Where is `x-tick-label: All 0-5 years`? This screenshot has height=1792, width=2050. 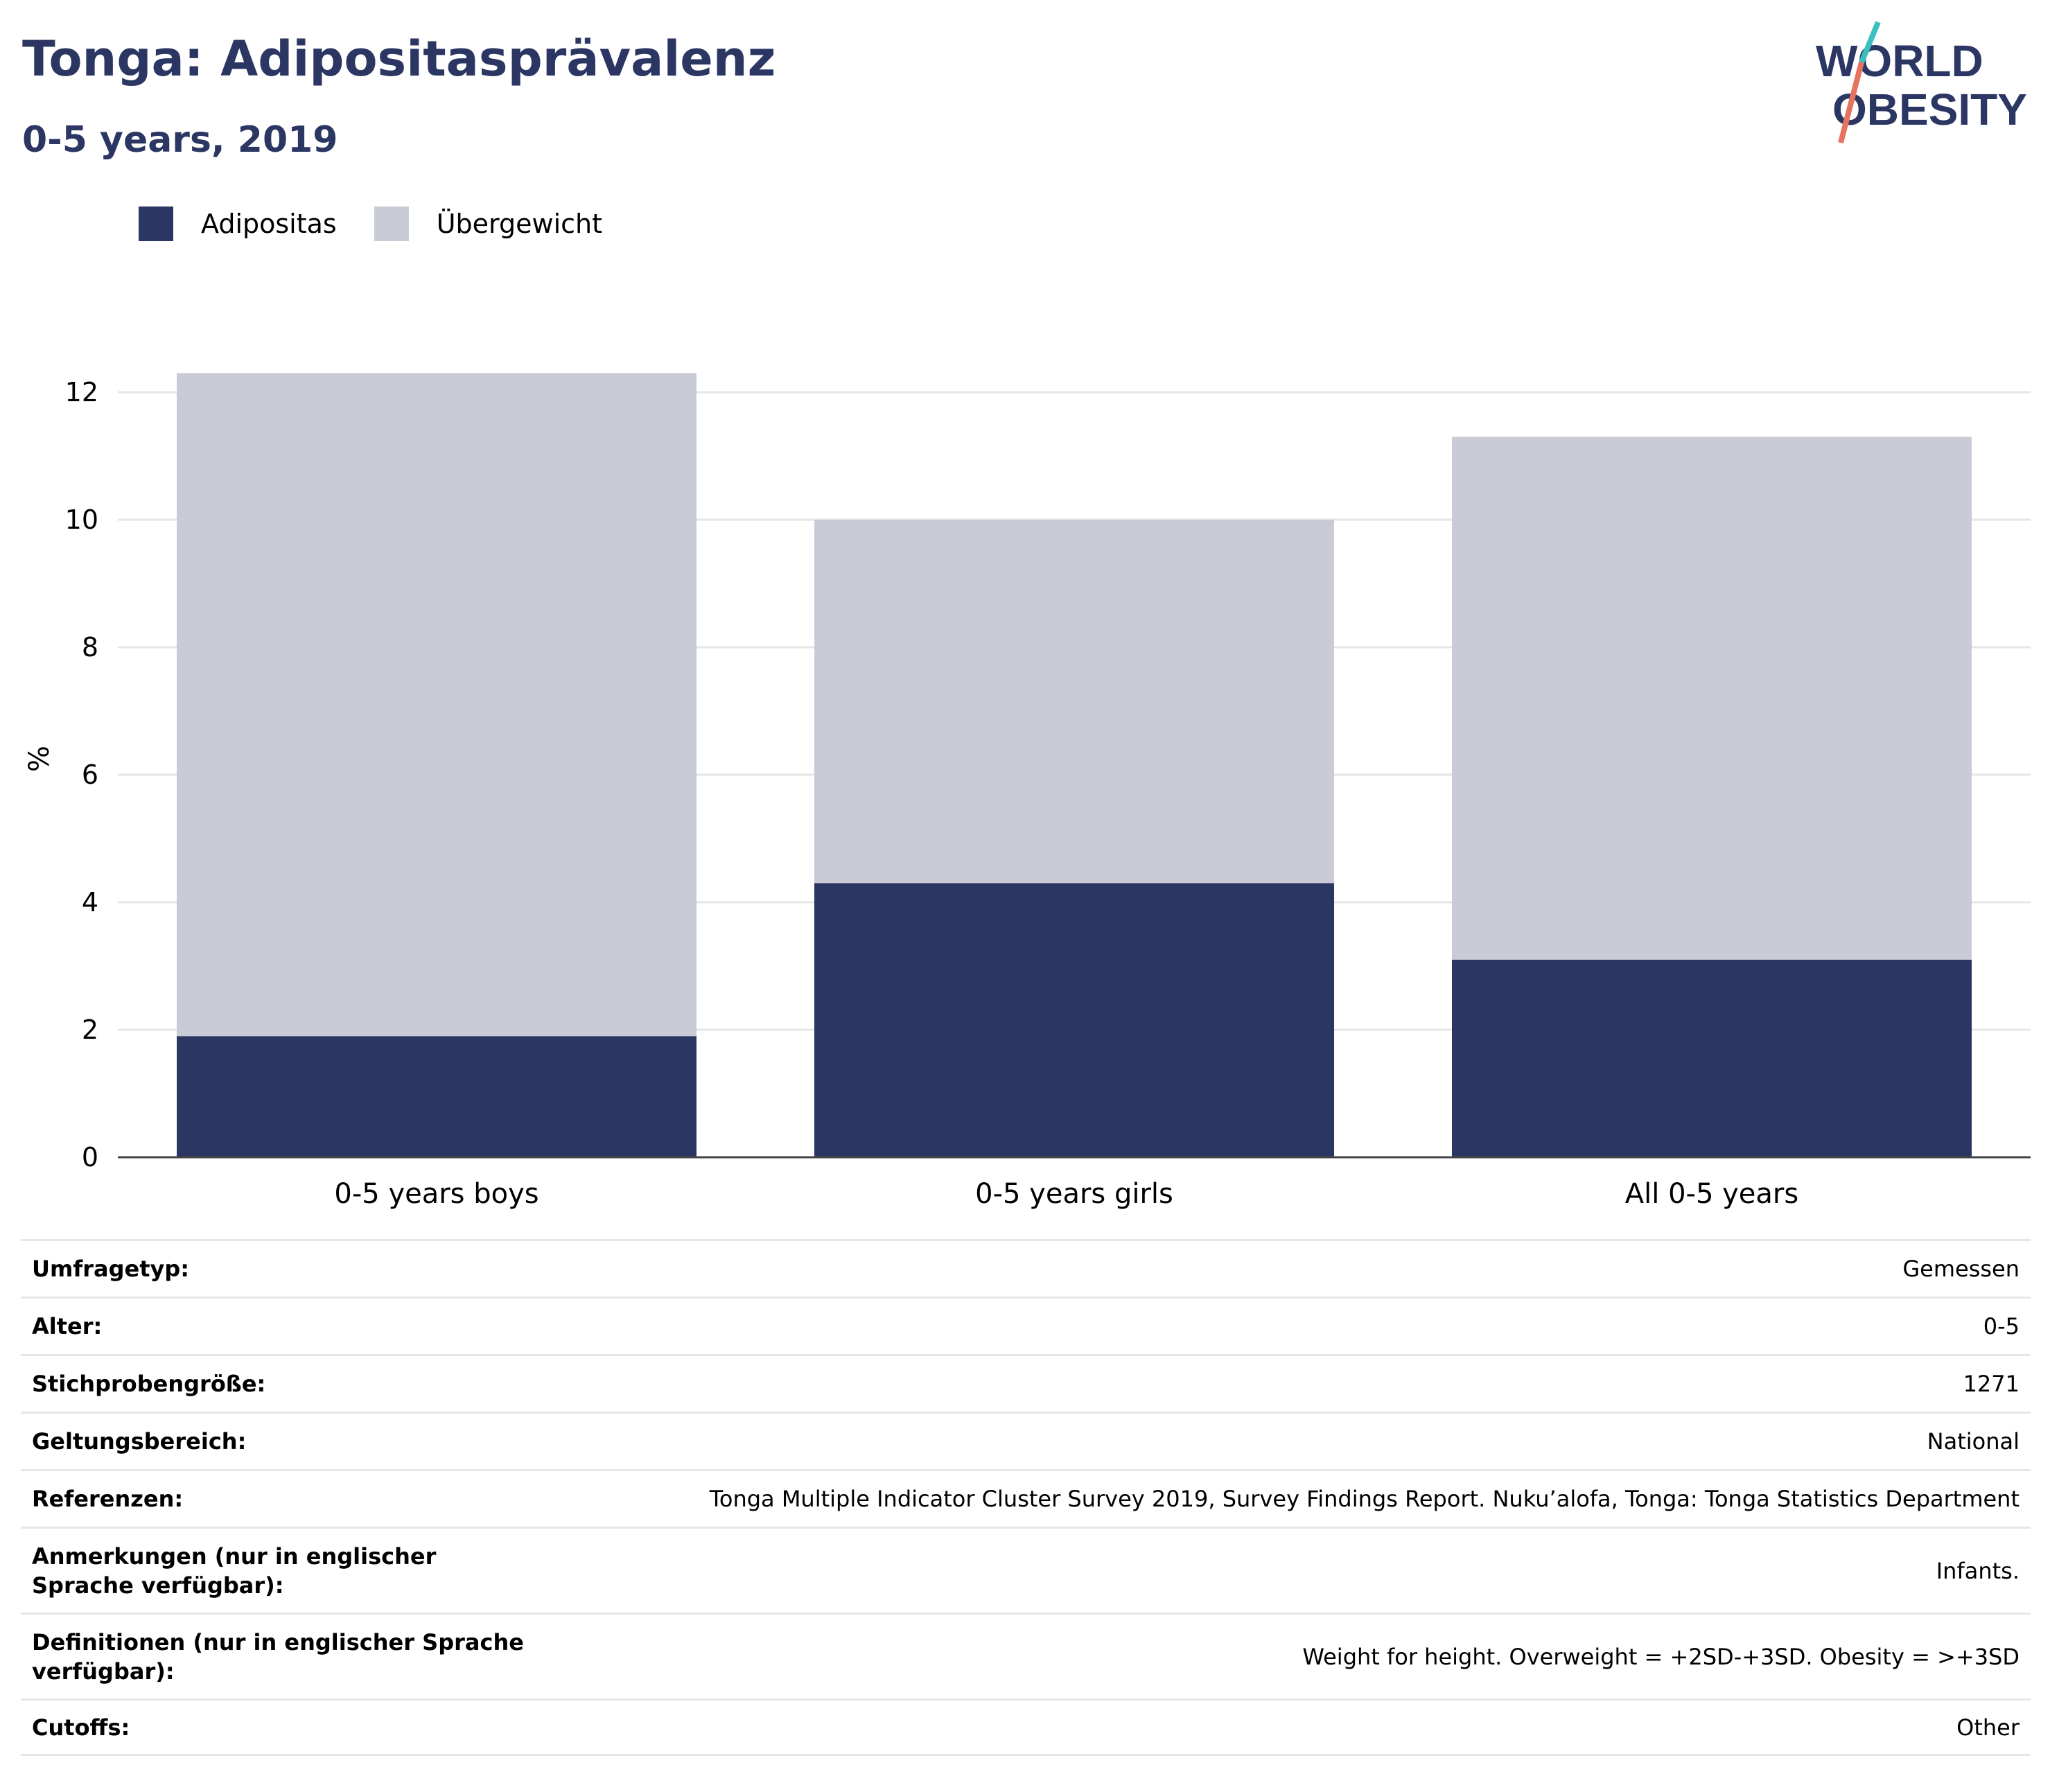
x-tick-label: All 0-5 years is located at coordinates (1711, 1194).